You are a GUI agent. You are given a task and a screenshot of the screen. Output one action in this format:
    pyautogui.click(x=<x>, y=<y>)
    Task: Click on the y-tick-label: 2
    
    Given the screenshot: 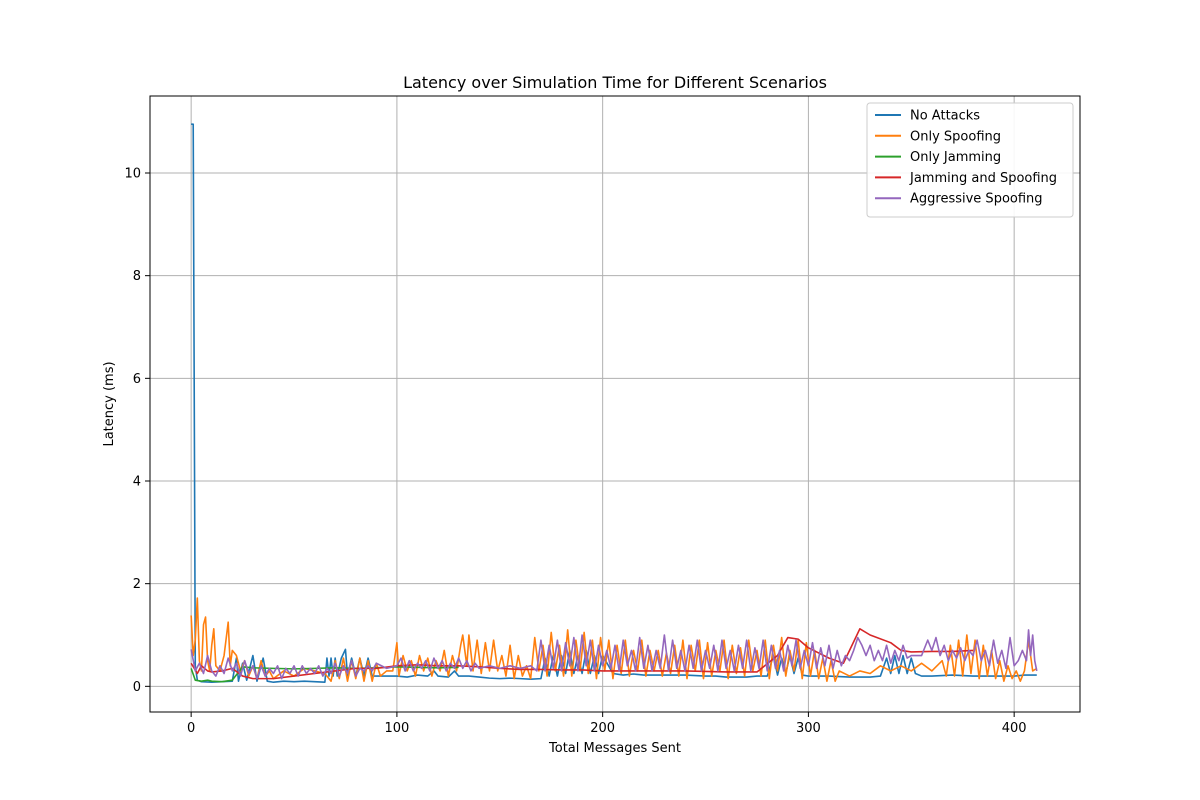 What is the action you would take?
    pyautogui.click(x=137, y=584)
    